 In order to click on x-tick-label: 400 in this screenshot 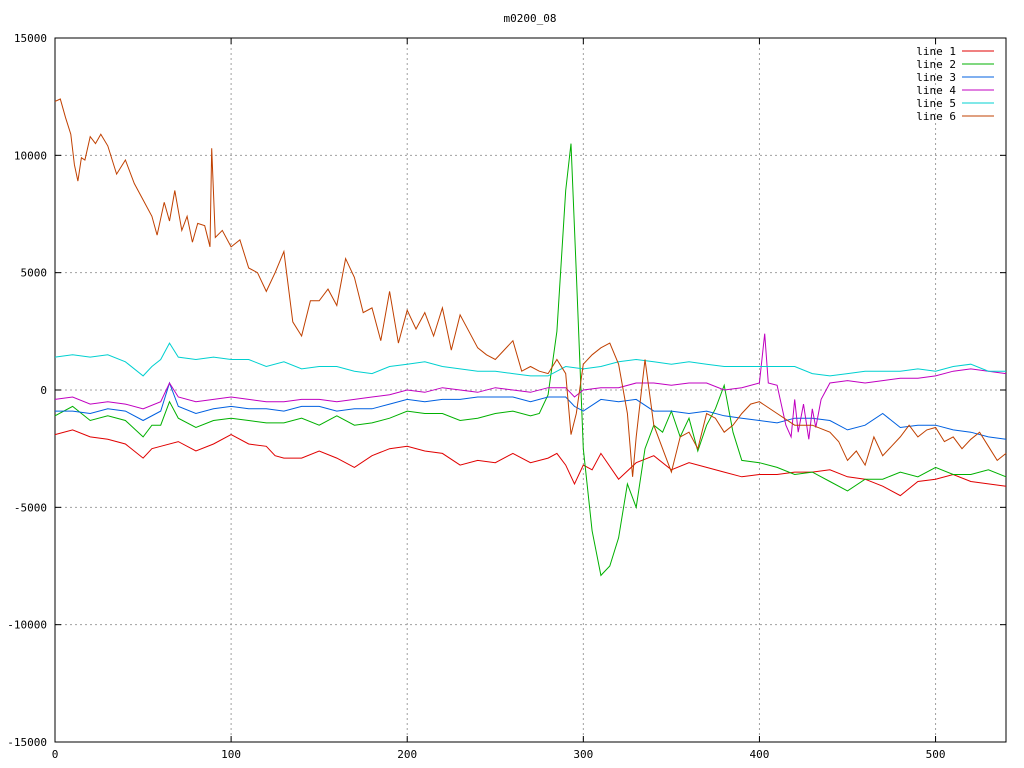, I will do `click(760, 754)`.